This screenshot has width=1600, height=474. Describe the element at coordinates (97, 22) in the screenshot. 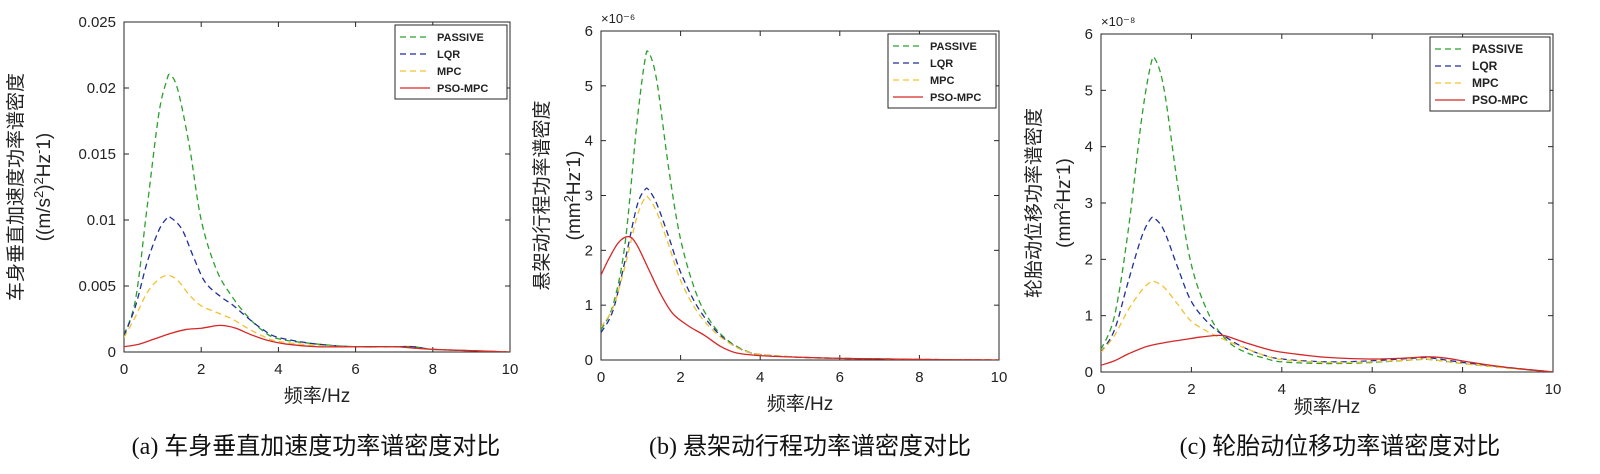

I see `y-tick-label: 0.025` at that location.